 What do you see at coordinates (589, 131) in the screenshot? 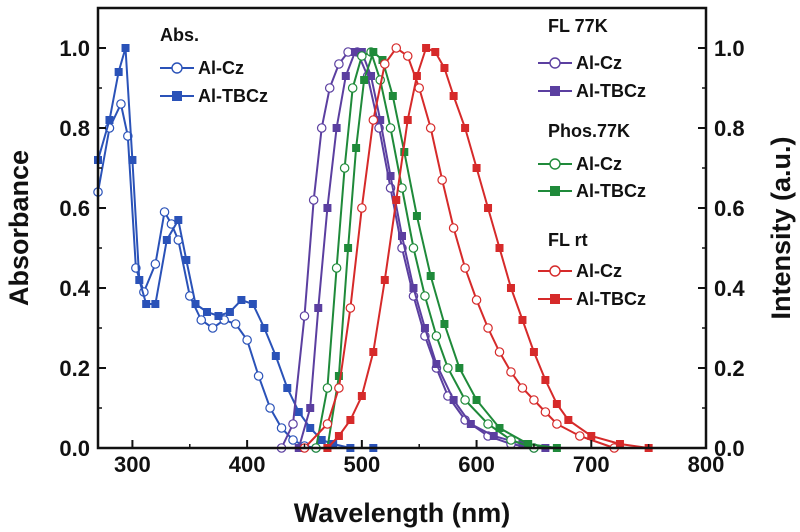
I see `legend-heading-phos77: Phos.77K` at bounding box center [589, 131].